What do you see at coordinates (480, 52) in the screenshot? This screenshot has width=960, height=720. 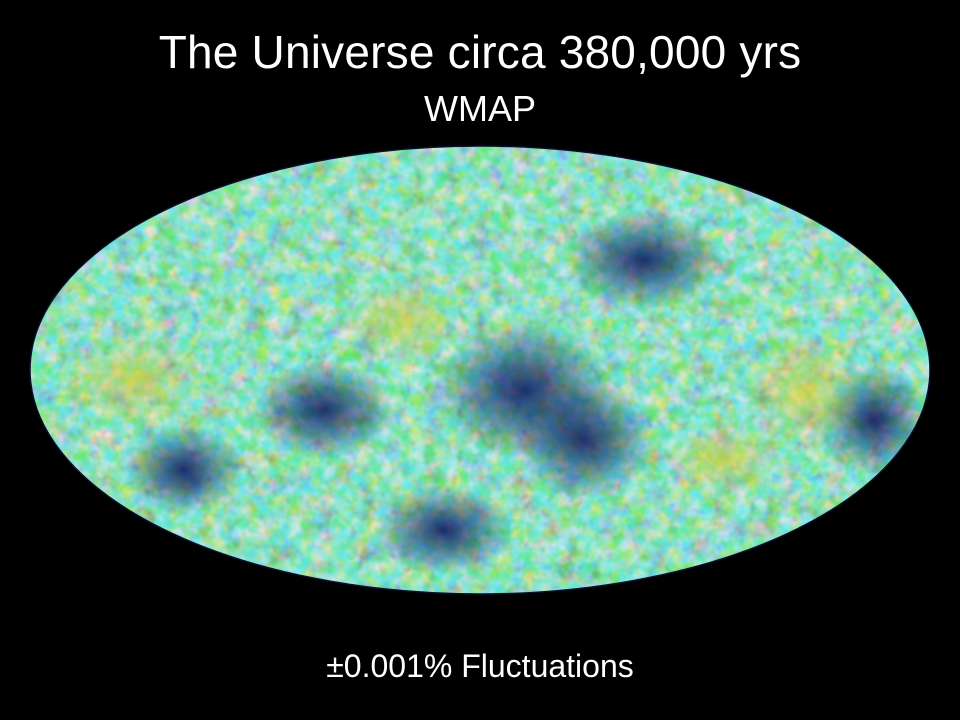 I see `slide-title: The Universe circa 380,000 yrs` at bounding box center [480, 52].